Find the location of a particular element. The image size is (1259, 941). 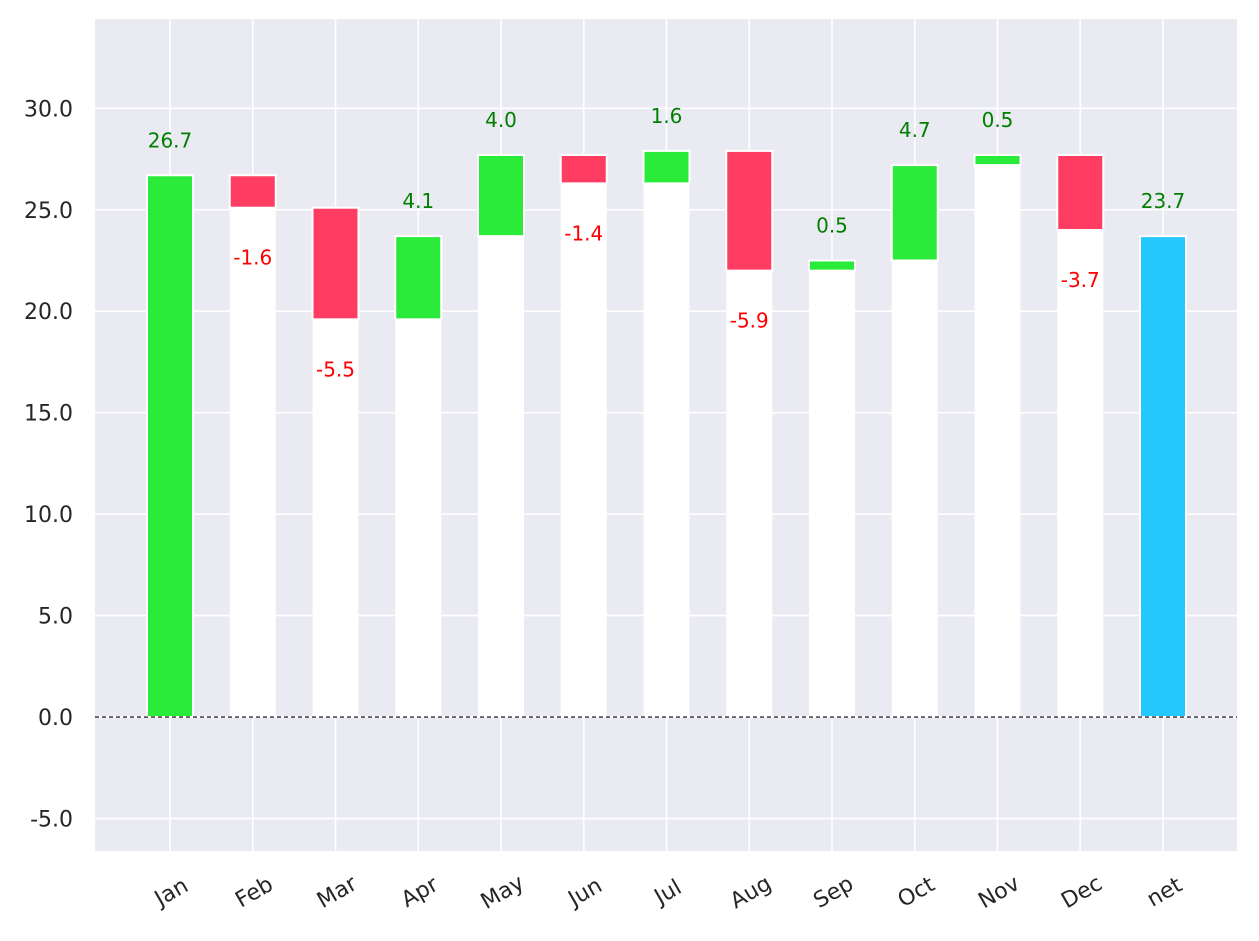

y-tick-label: 0.0 is located at coordinates (55, 718).